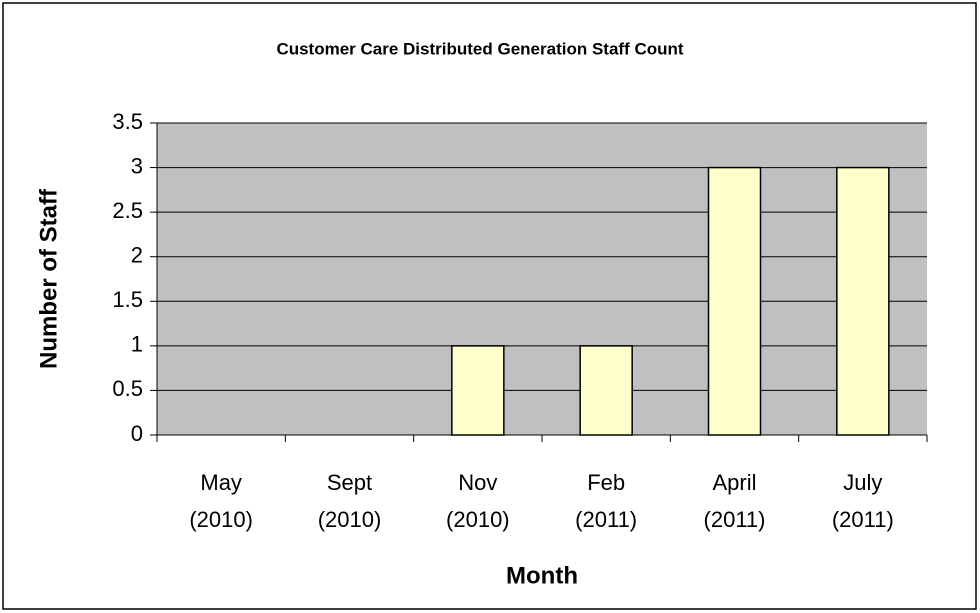 The width and height of the screenshot is (980, 613). What do you see at coordinates (606, 501) in the screenshot?
I see `x-tick-label: Feb (2011)` at bounding box center [606, 501].